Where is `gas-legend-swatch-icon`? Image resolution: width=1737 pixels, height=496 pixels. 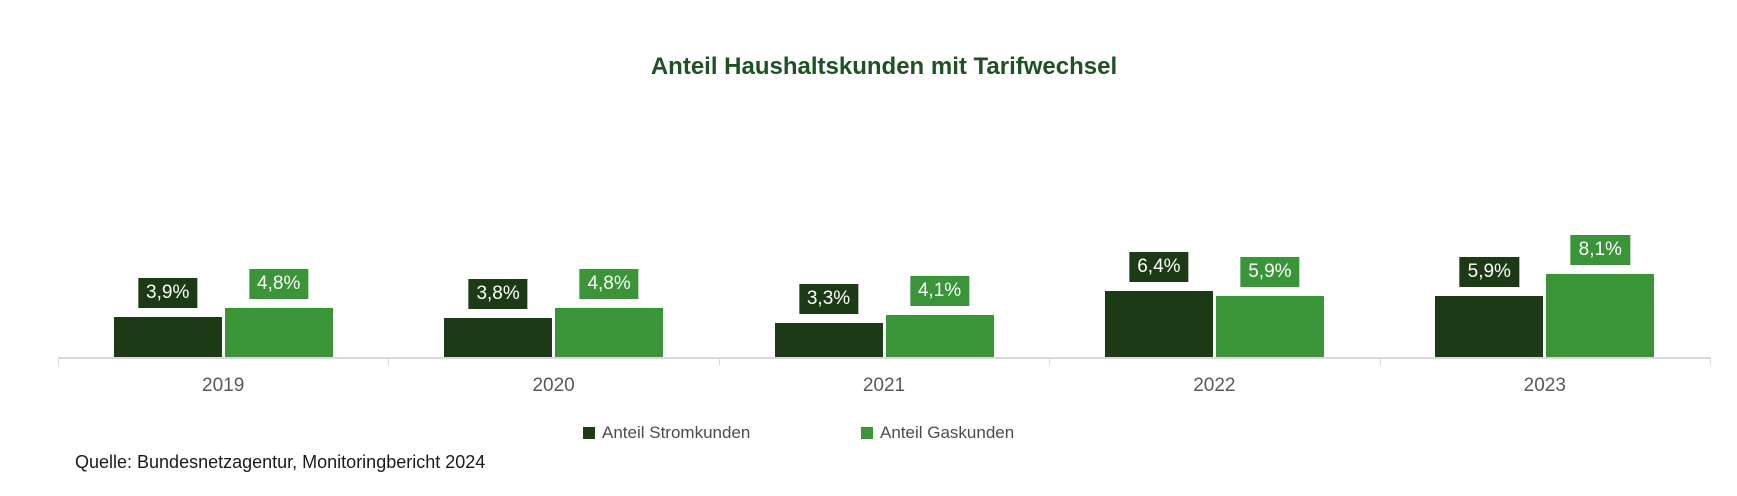
gas-legend-swatch-icon is located at coordinates (867, 433).